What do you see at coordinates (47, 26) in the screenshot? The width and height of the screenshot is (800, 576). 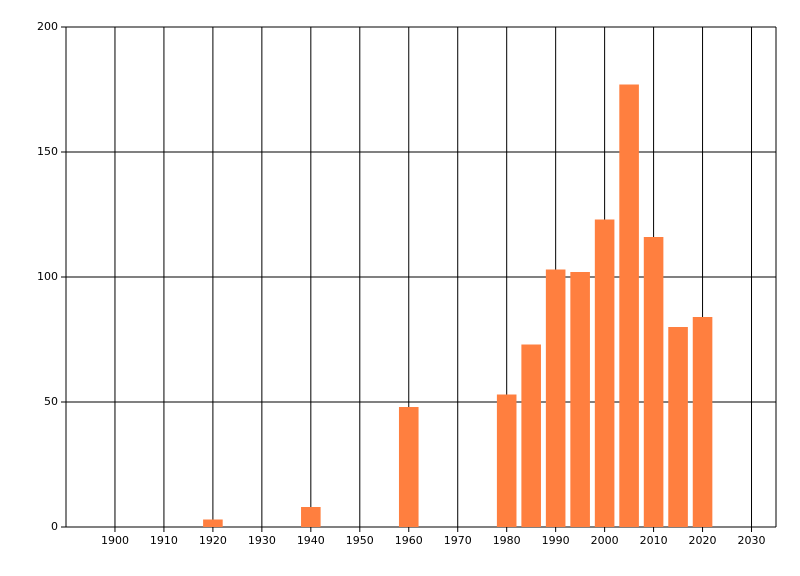 I see `y-tick-label: 200` at bounding box center [47, 26].